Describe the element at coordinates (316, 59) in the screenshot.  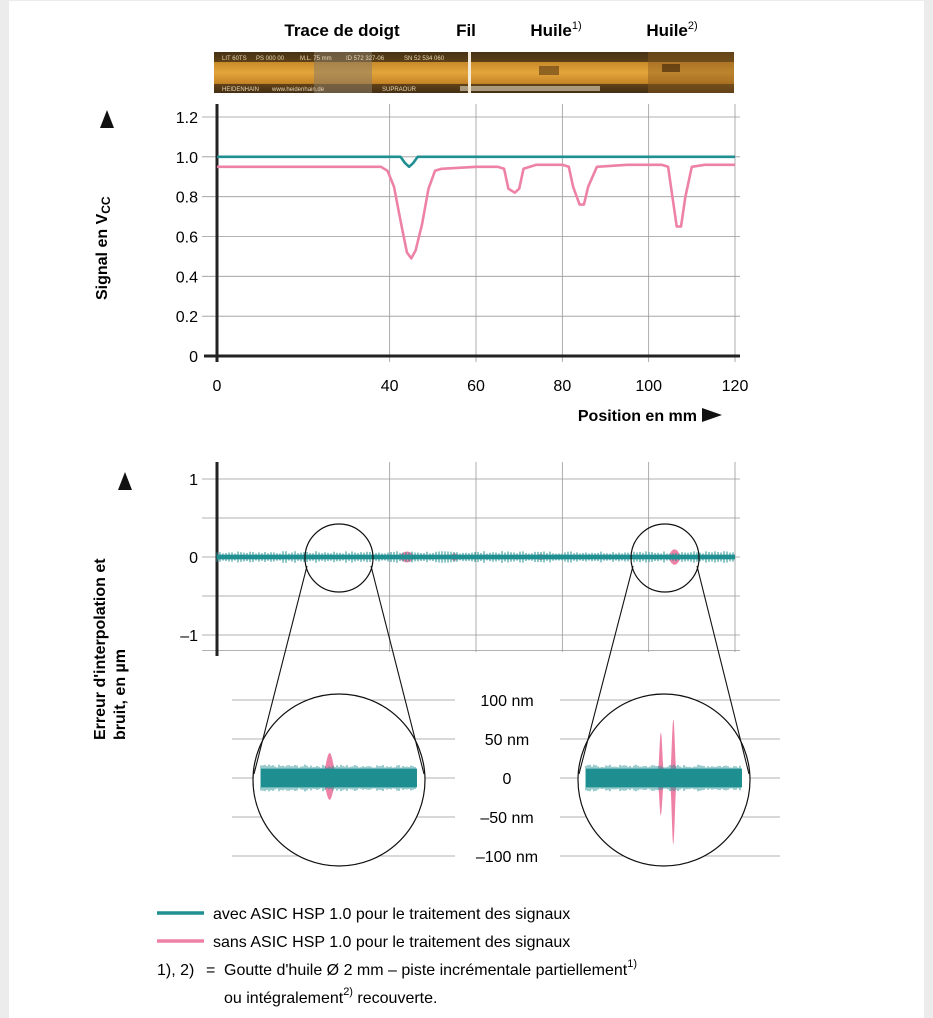
I see `strip-text-2: M.L. 75 mm` at that location.